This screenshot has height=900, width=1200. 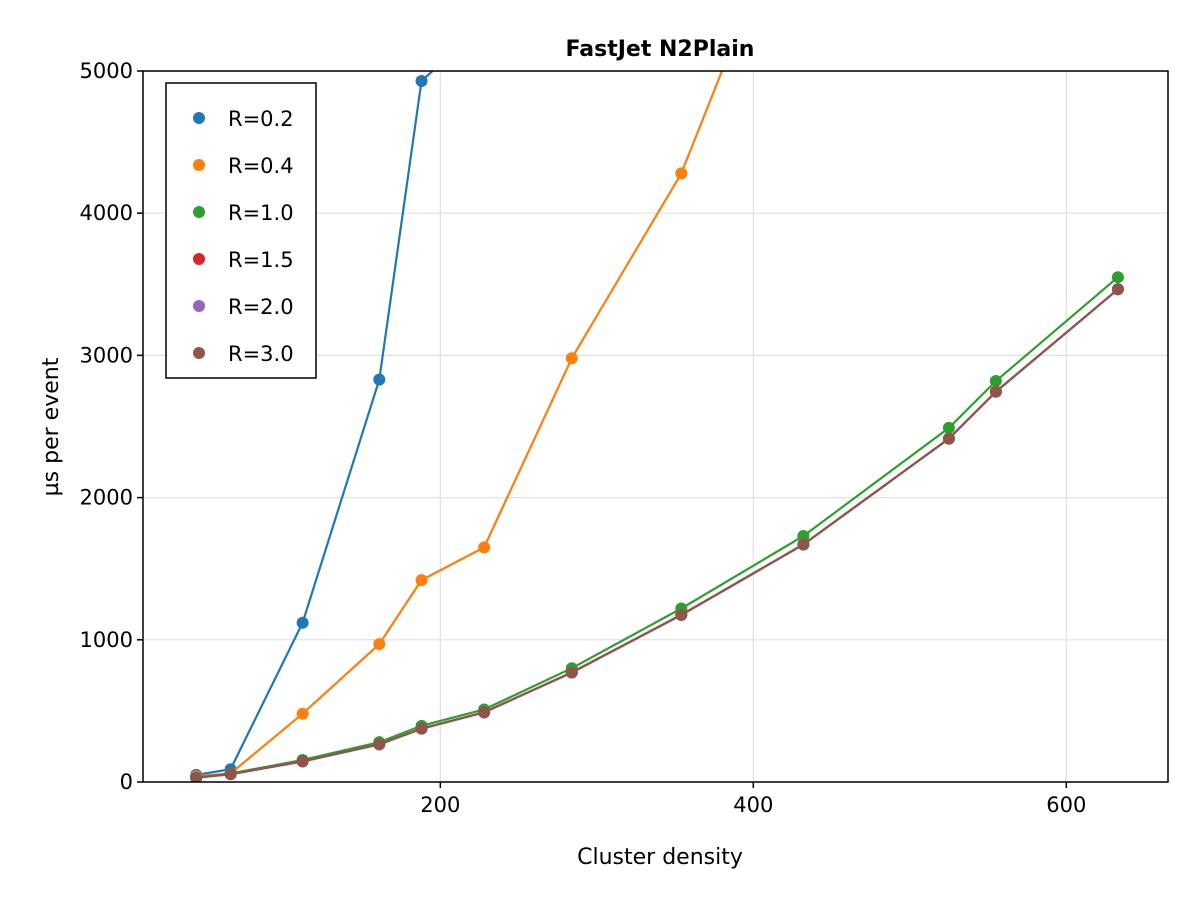 What do you see at coordinates (1066, 805) in the screenshot?
I see `x-tick-label: 600` at bounding box center [1066, 805].